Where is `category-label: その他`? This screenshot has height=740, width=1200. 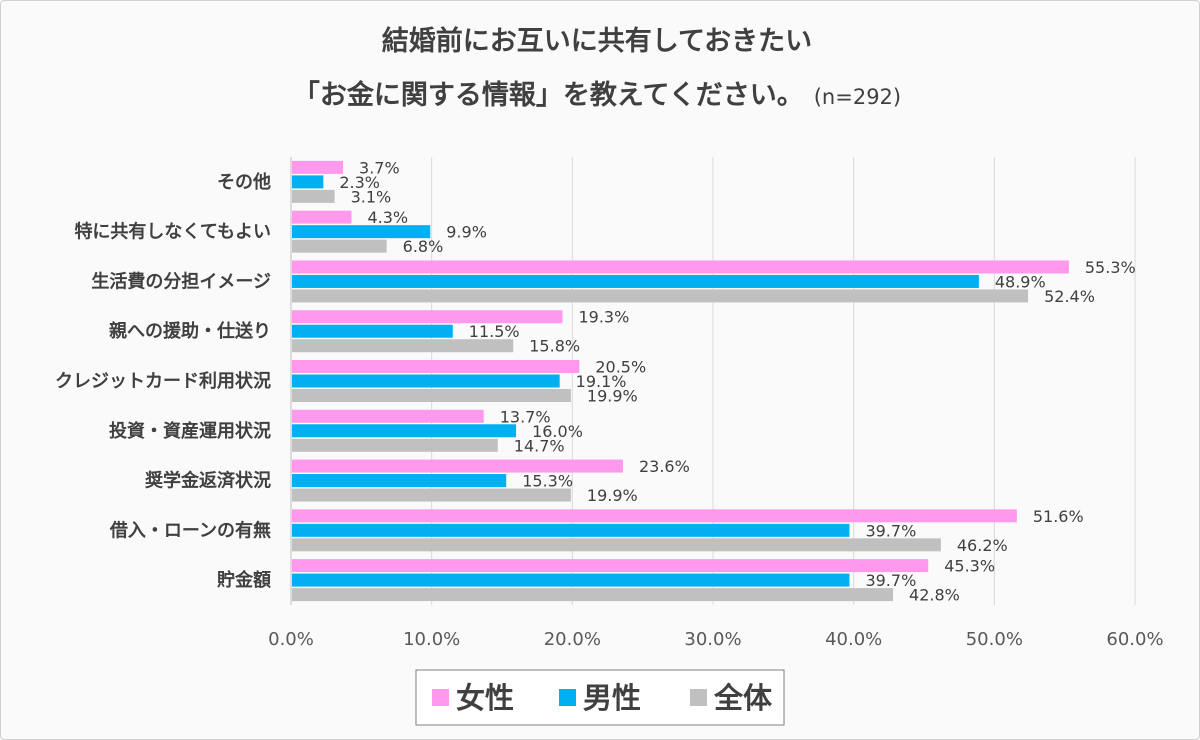 category-label: その他 is located at coordinates (244, 182).